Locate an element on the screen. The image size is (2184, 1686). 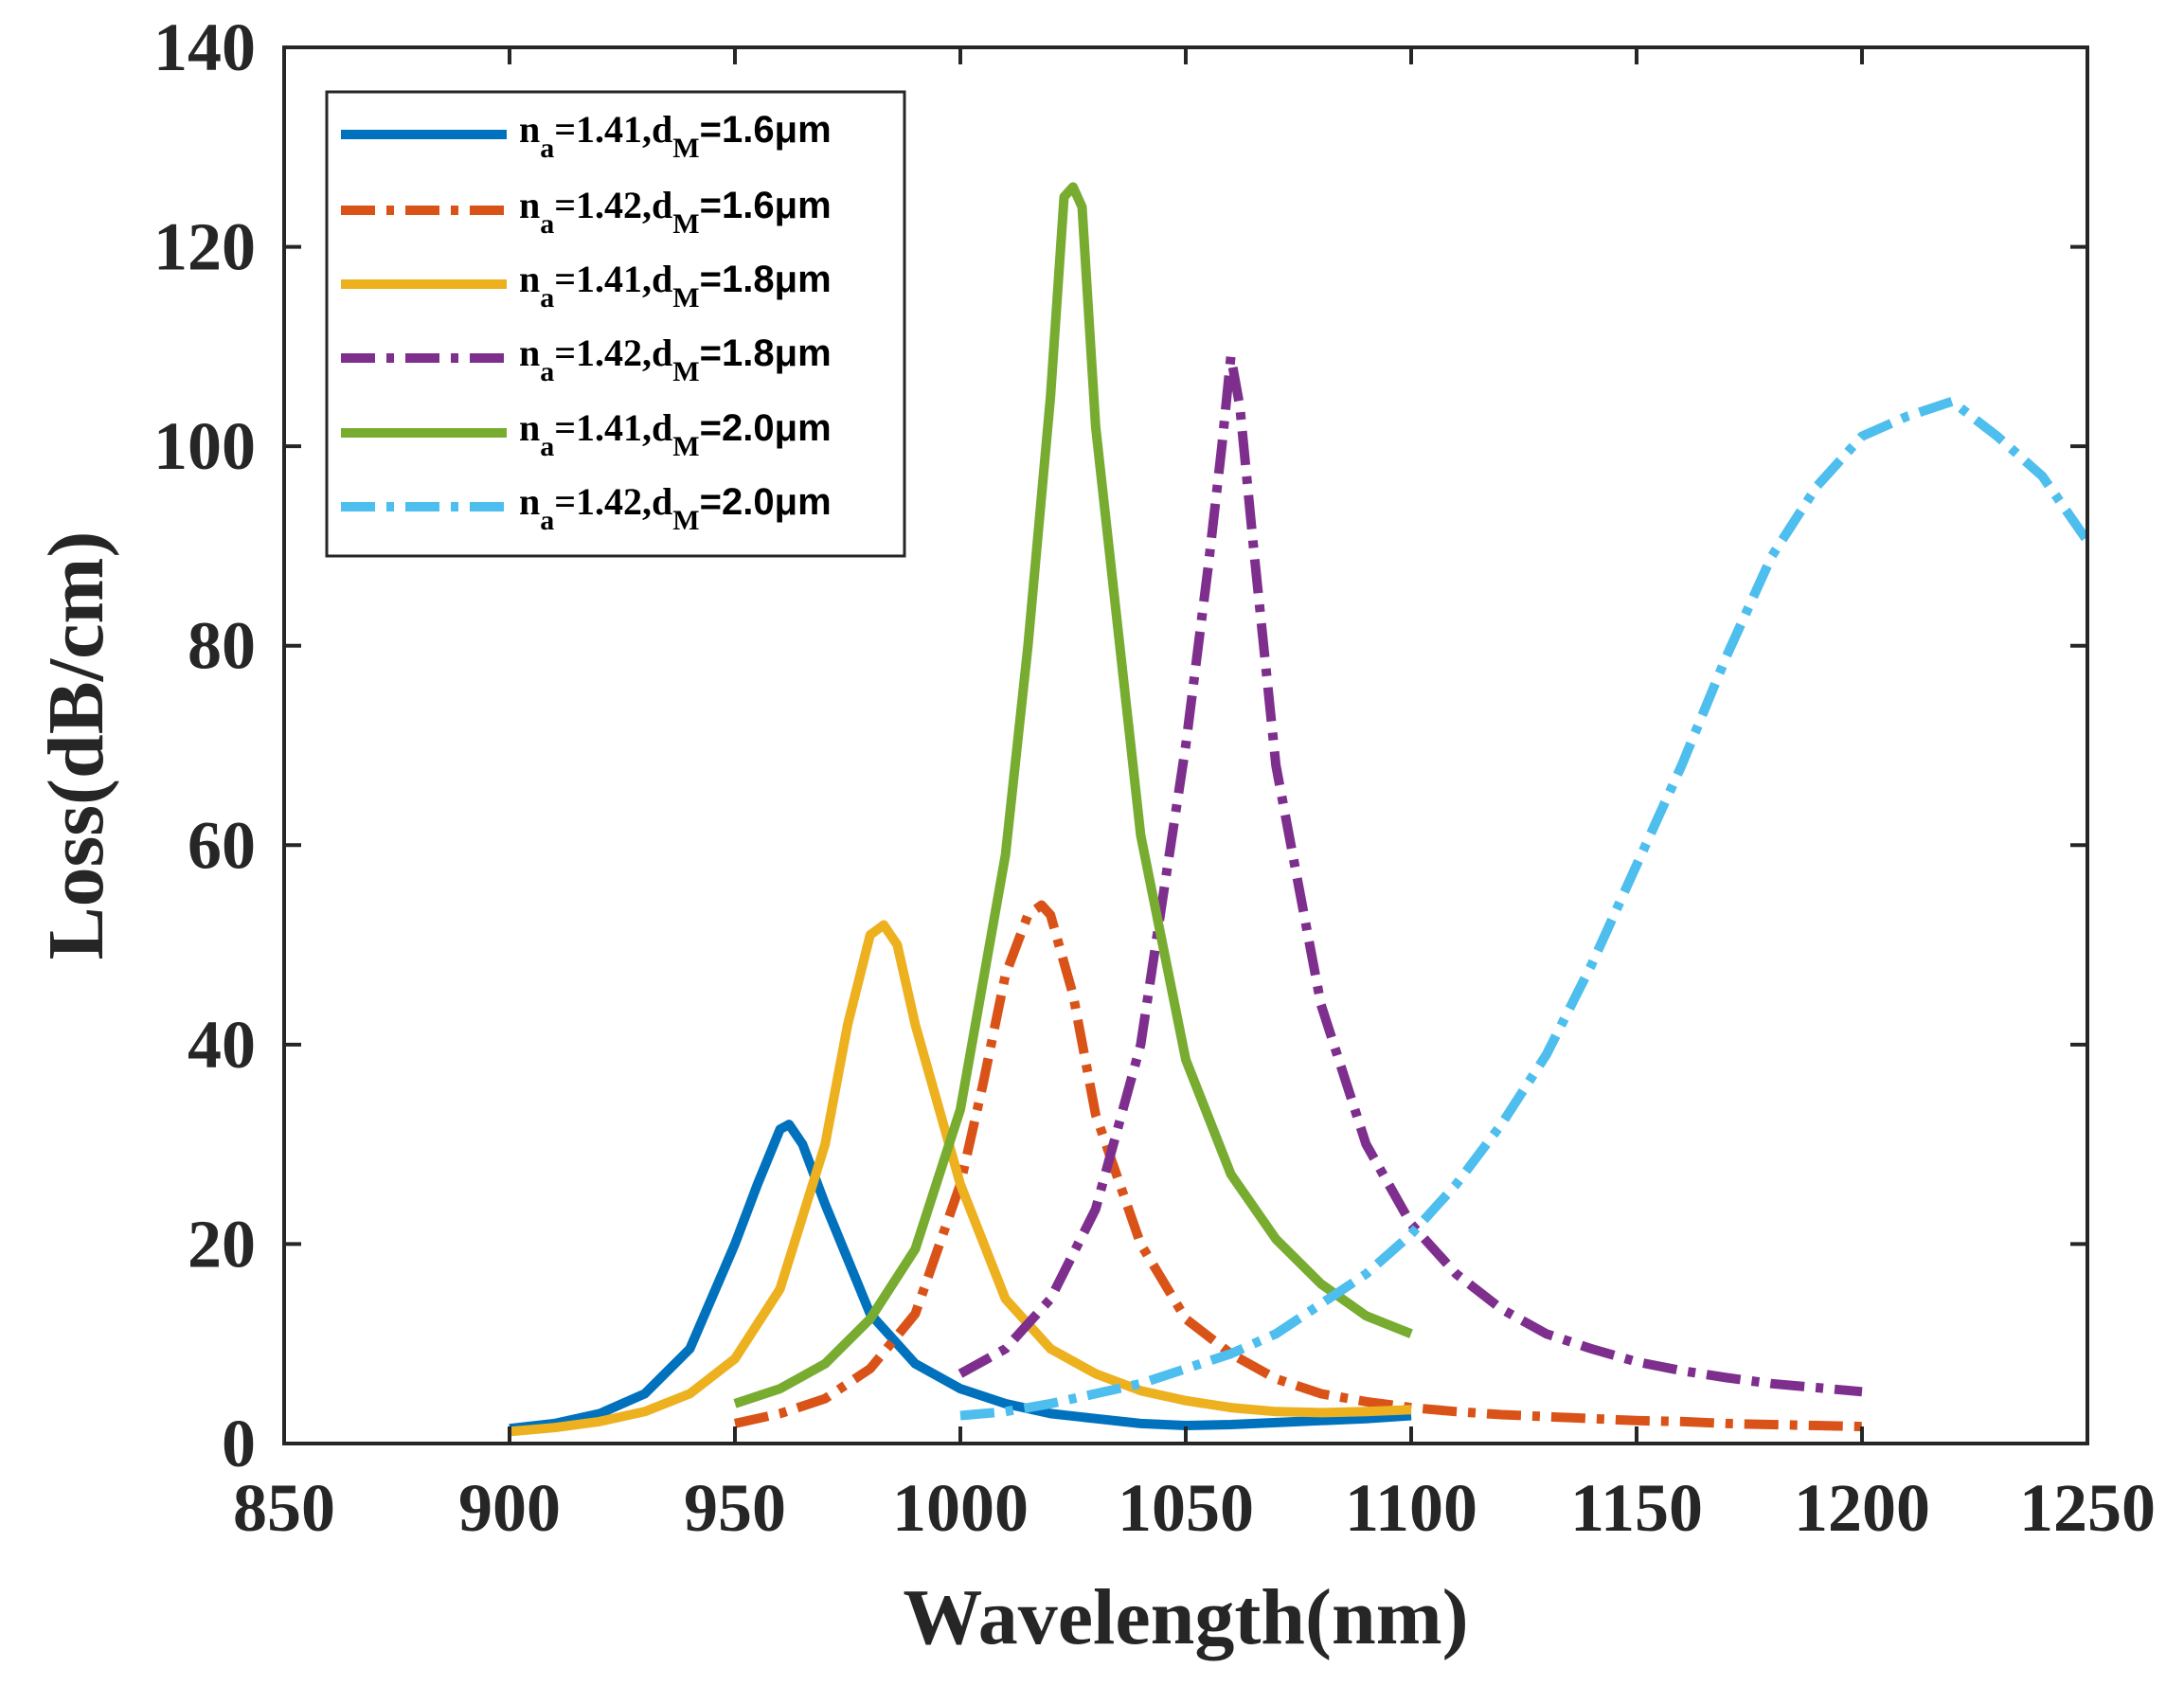
y-tick-label: 120 is located at coordinates (204, 247).